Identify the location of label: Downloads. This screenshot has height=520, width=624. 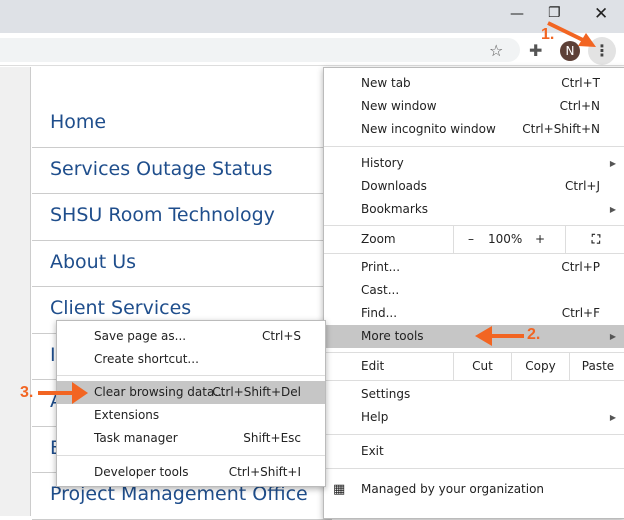
(394, 186).